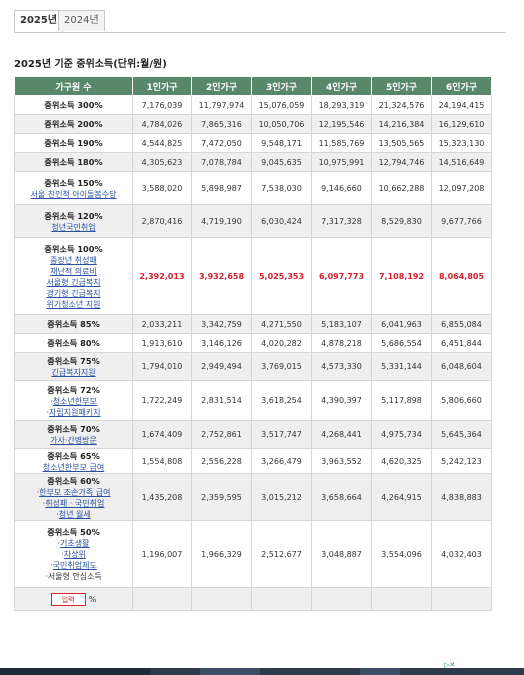 Image resolution: width=524 pixels, height=675 pixels. What do you see at coordinates (341, 343) in the screenshot?
I see `income-value-cell: 4,878,218` at bounding box center [341, 343].